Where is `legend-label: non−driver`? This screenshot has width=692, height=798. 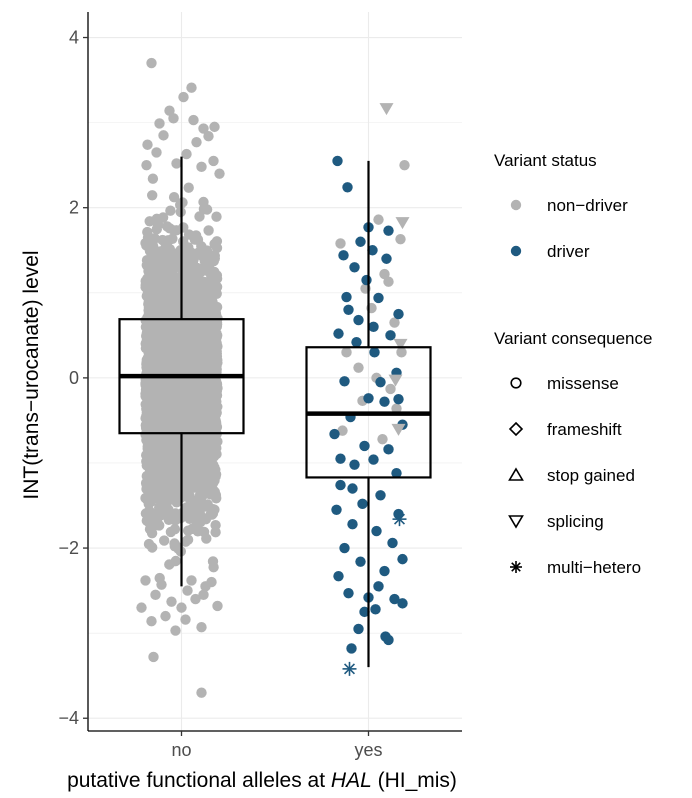 legend-label: non−driver is located at coordinates (587, 205).